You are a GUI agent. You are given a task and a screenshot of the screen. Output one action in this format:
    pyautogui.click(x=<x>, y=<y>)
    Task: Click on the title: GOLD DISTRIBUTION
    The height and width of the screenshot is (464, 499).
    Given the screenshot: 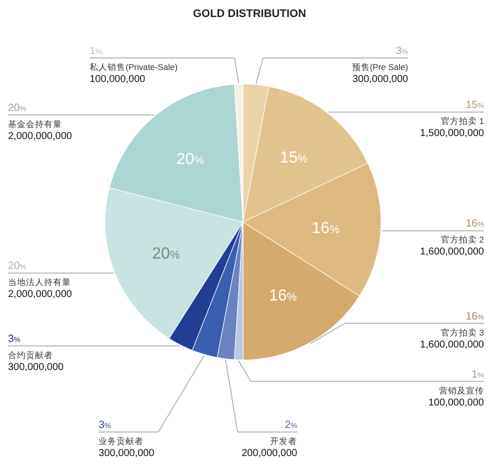 What is the action you would take?
    pyautogui.click(x=249, y=14)
    